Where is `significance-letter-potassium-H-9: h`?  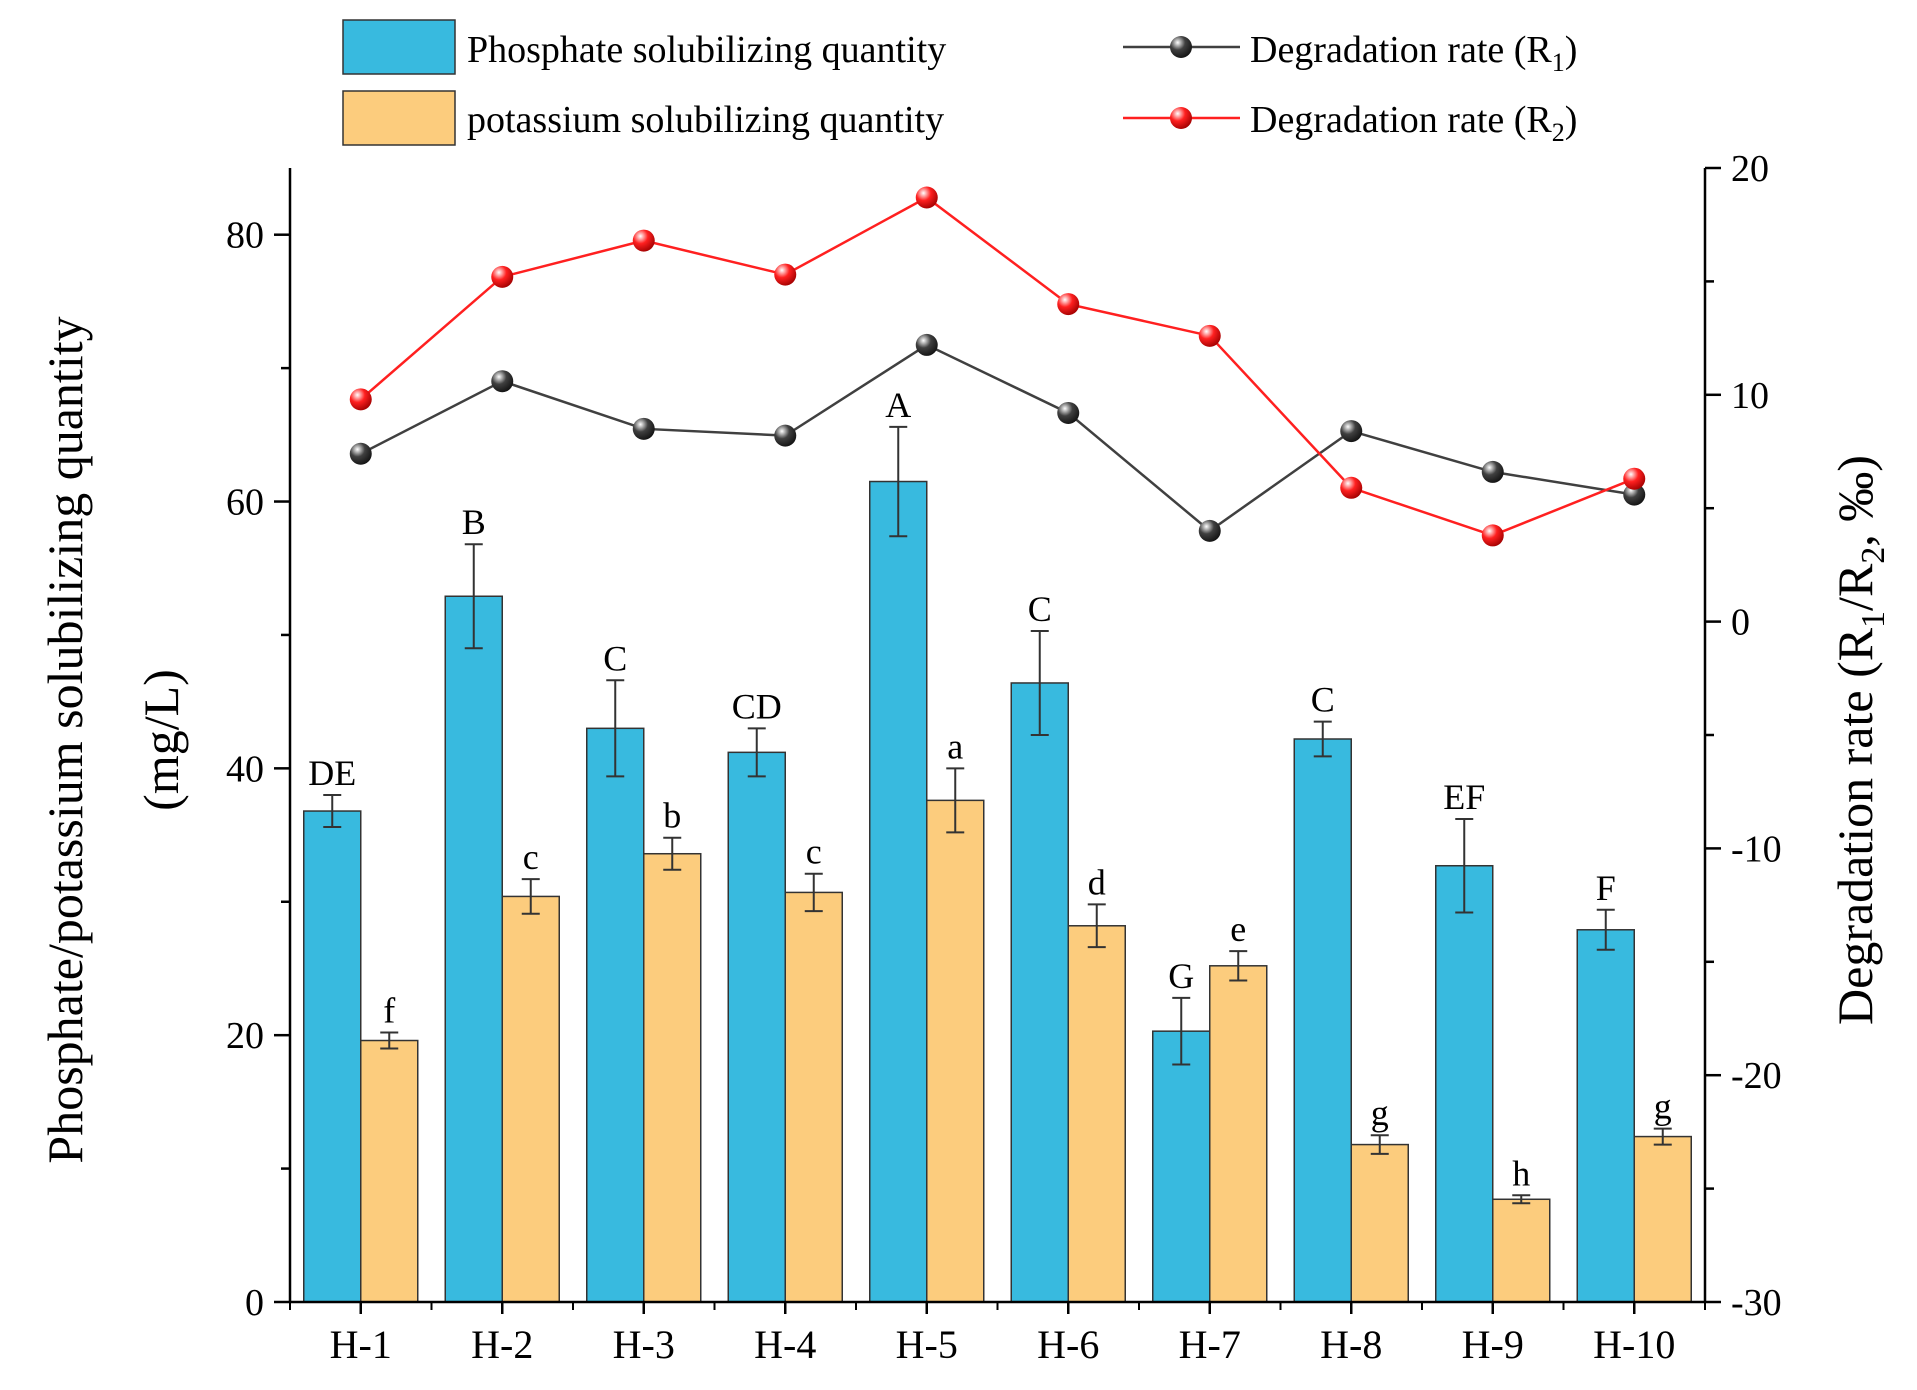 significance-letter-potassium-H-9: h is located at coordinates (1521, 1173).